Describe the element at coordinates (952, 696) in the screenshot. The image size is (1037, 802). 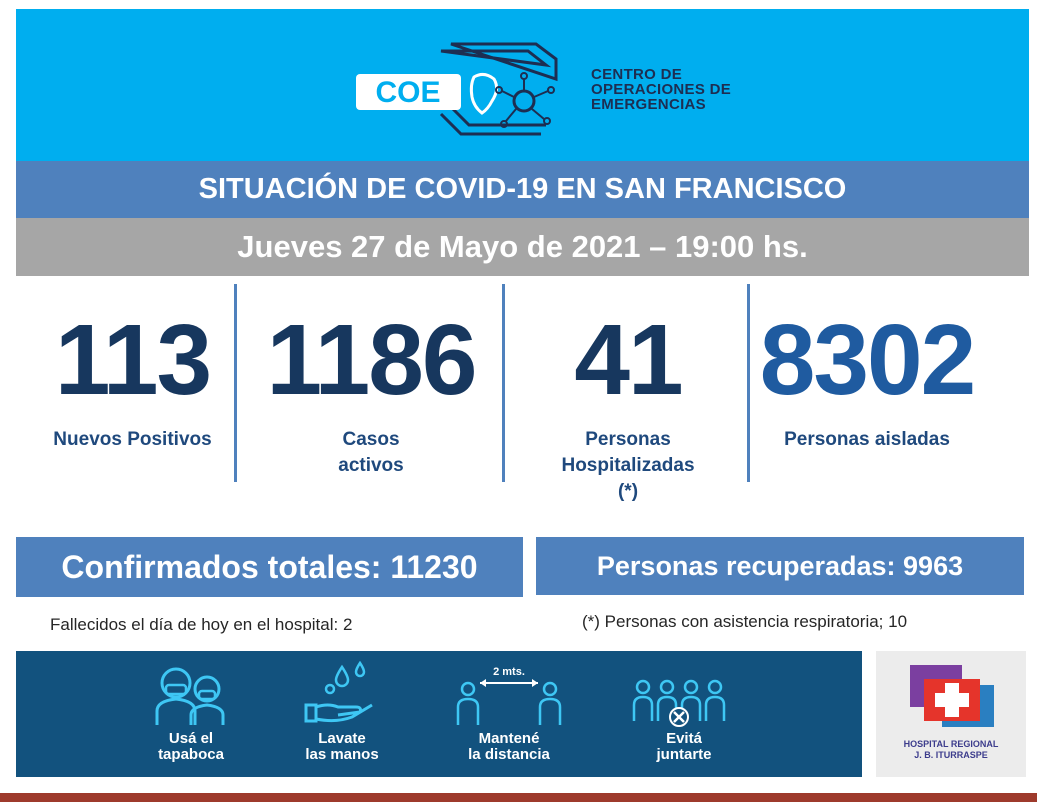
I see `hospital-cross-icon` at that location.